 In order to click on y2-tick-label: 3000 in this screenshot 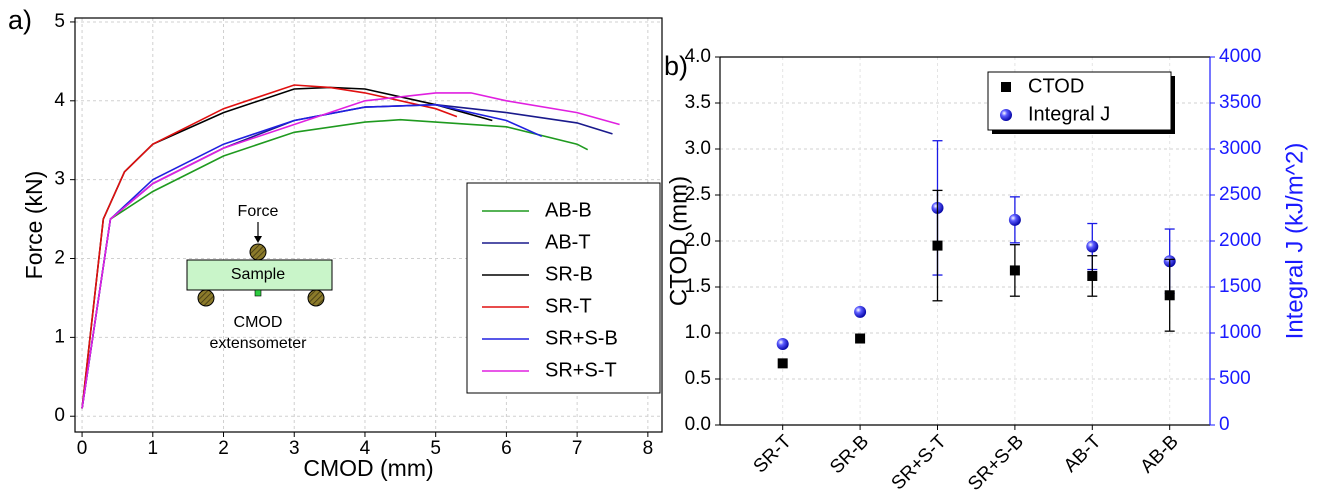, I will do `click(1240, 148)`.